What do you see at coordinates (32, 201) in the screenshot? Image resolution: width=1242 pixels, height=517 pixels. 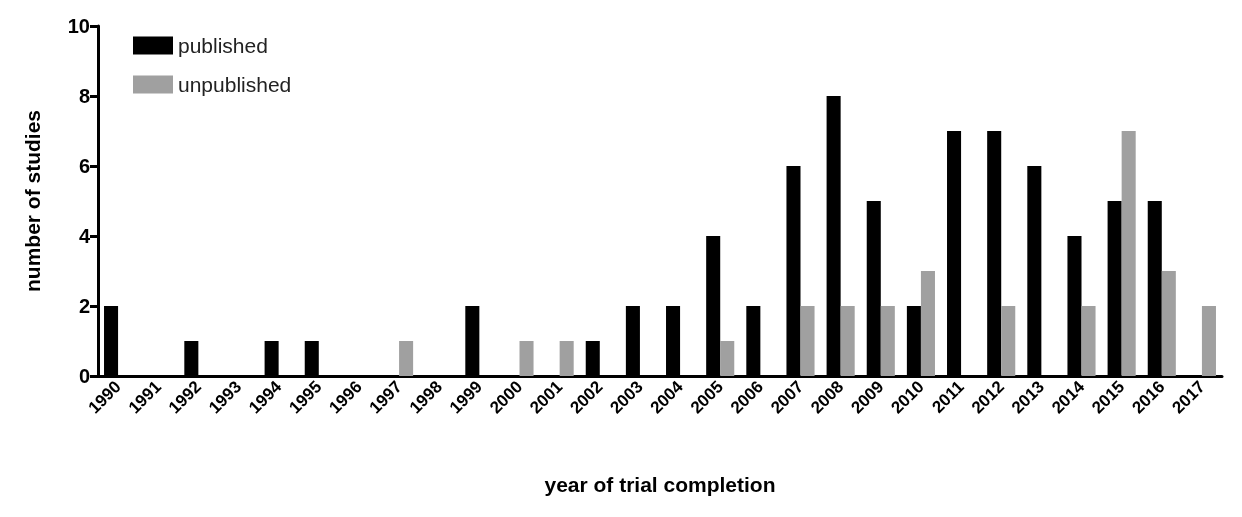 I see `y-axis-title: number of studies` at bounding box center [32, 201].